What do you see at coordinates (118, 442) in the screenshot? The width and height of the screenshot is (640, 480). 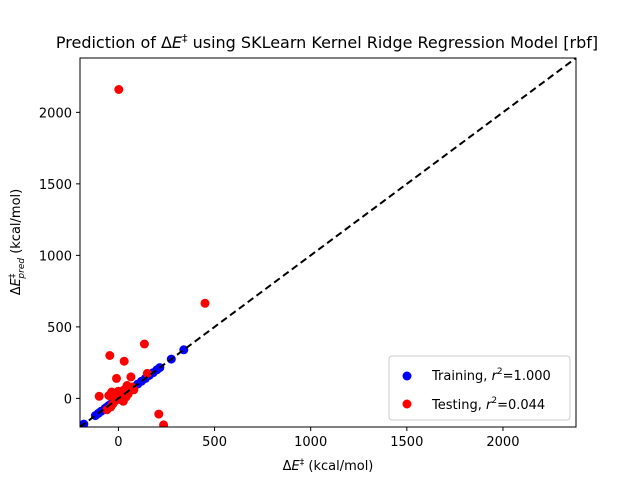 I see `x-tick-label: 0` at bounding box center [118, 442].